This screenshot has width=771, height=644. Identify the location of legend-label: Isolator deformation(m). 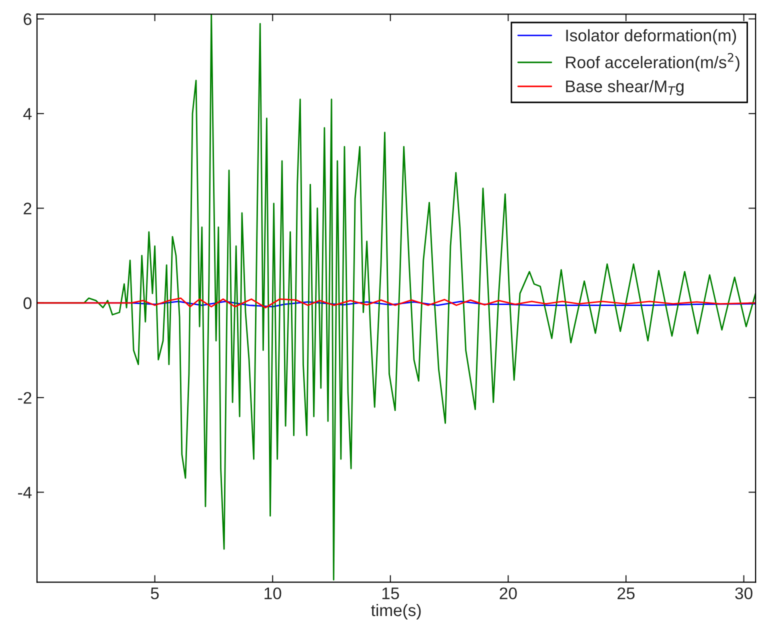
(651, 37).